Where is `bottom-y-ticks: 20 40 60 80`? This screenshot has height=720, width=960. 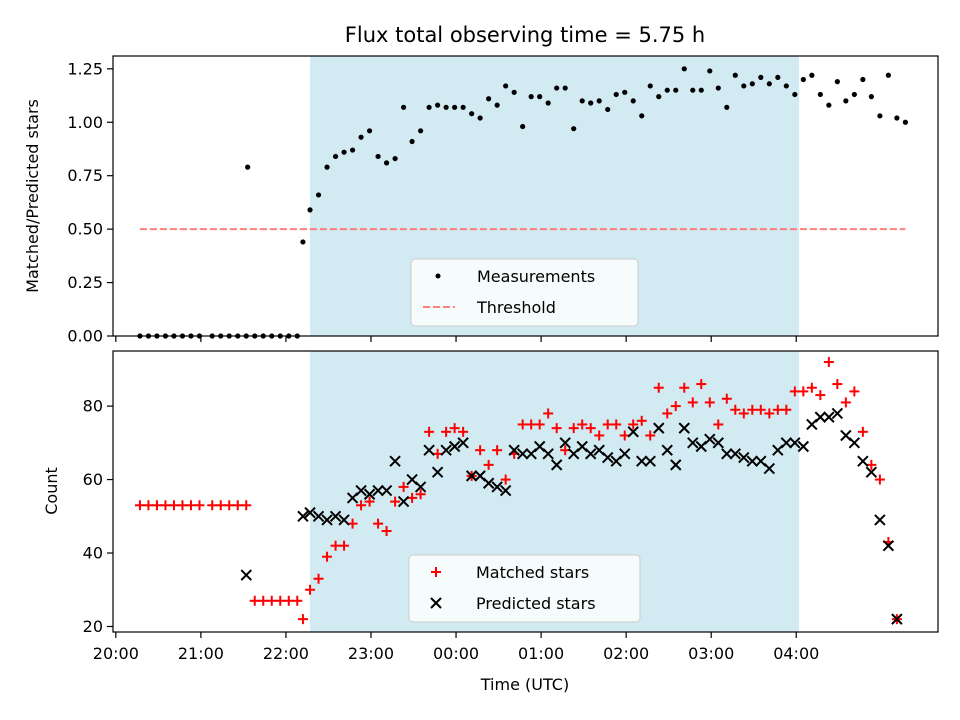
bottom-y-ticks: 20 40 60 80 is located at coordinates (98, 516).